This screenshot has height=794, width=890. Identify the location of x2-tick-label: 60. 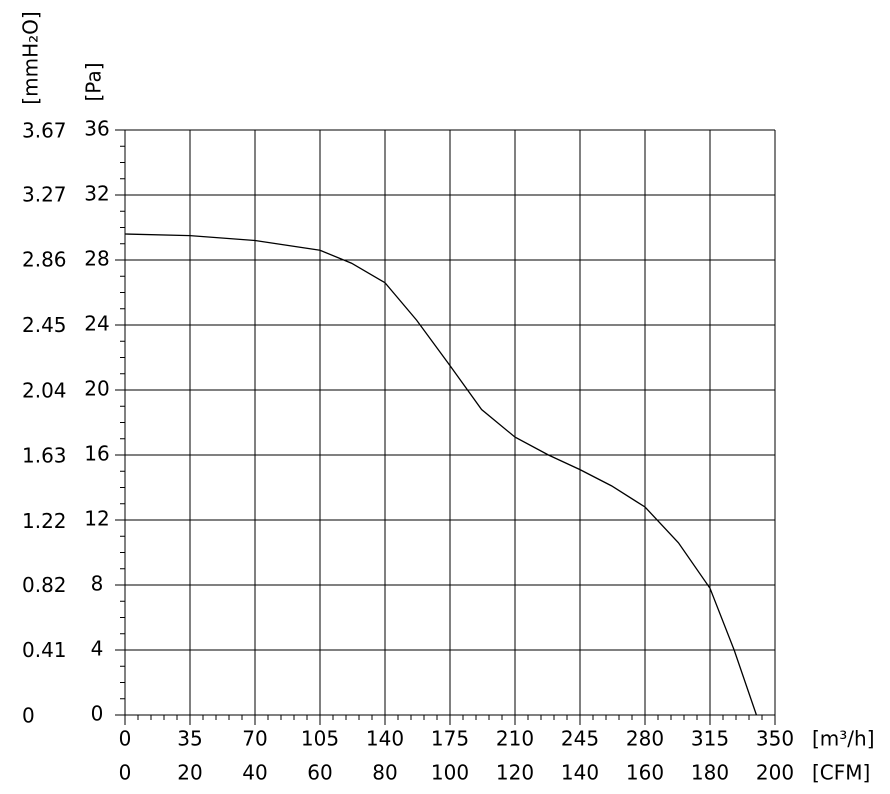
(319, 773).